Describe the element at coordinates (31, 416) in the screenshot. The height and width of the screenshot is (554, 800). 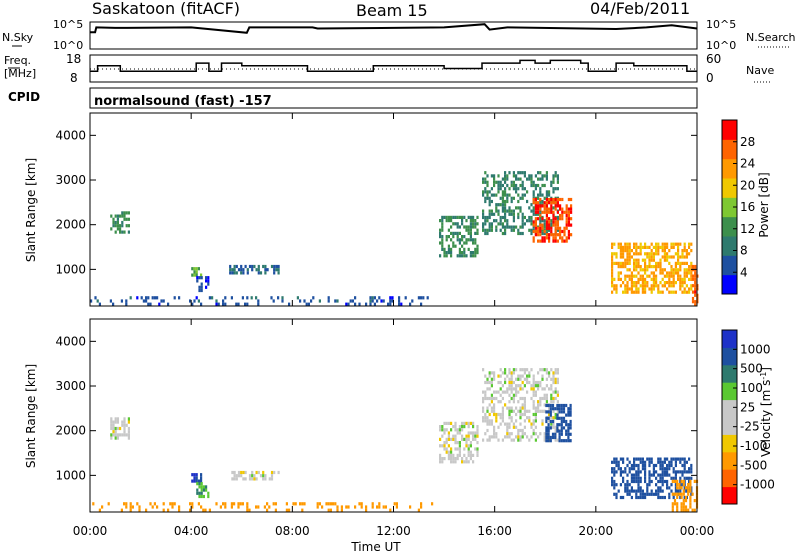
I see `velocity-y-axis-label: Slant Range [km]` at that location.